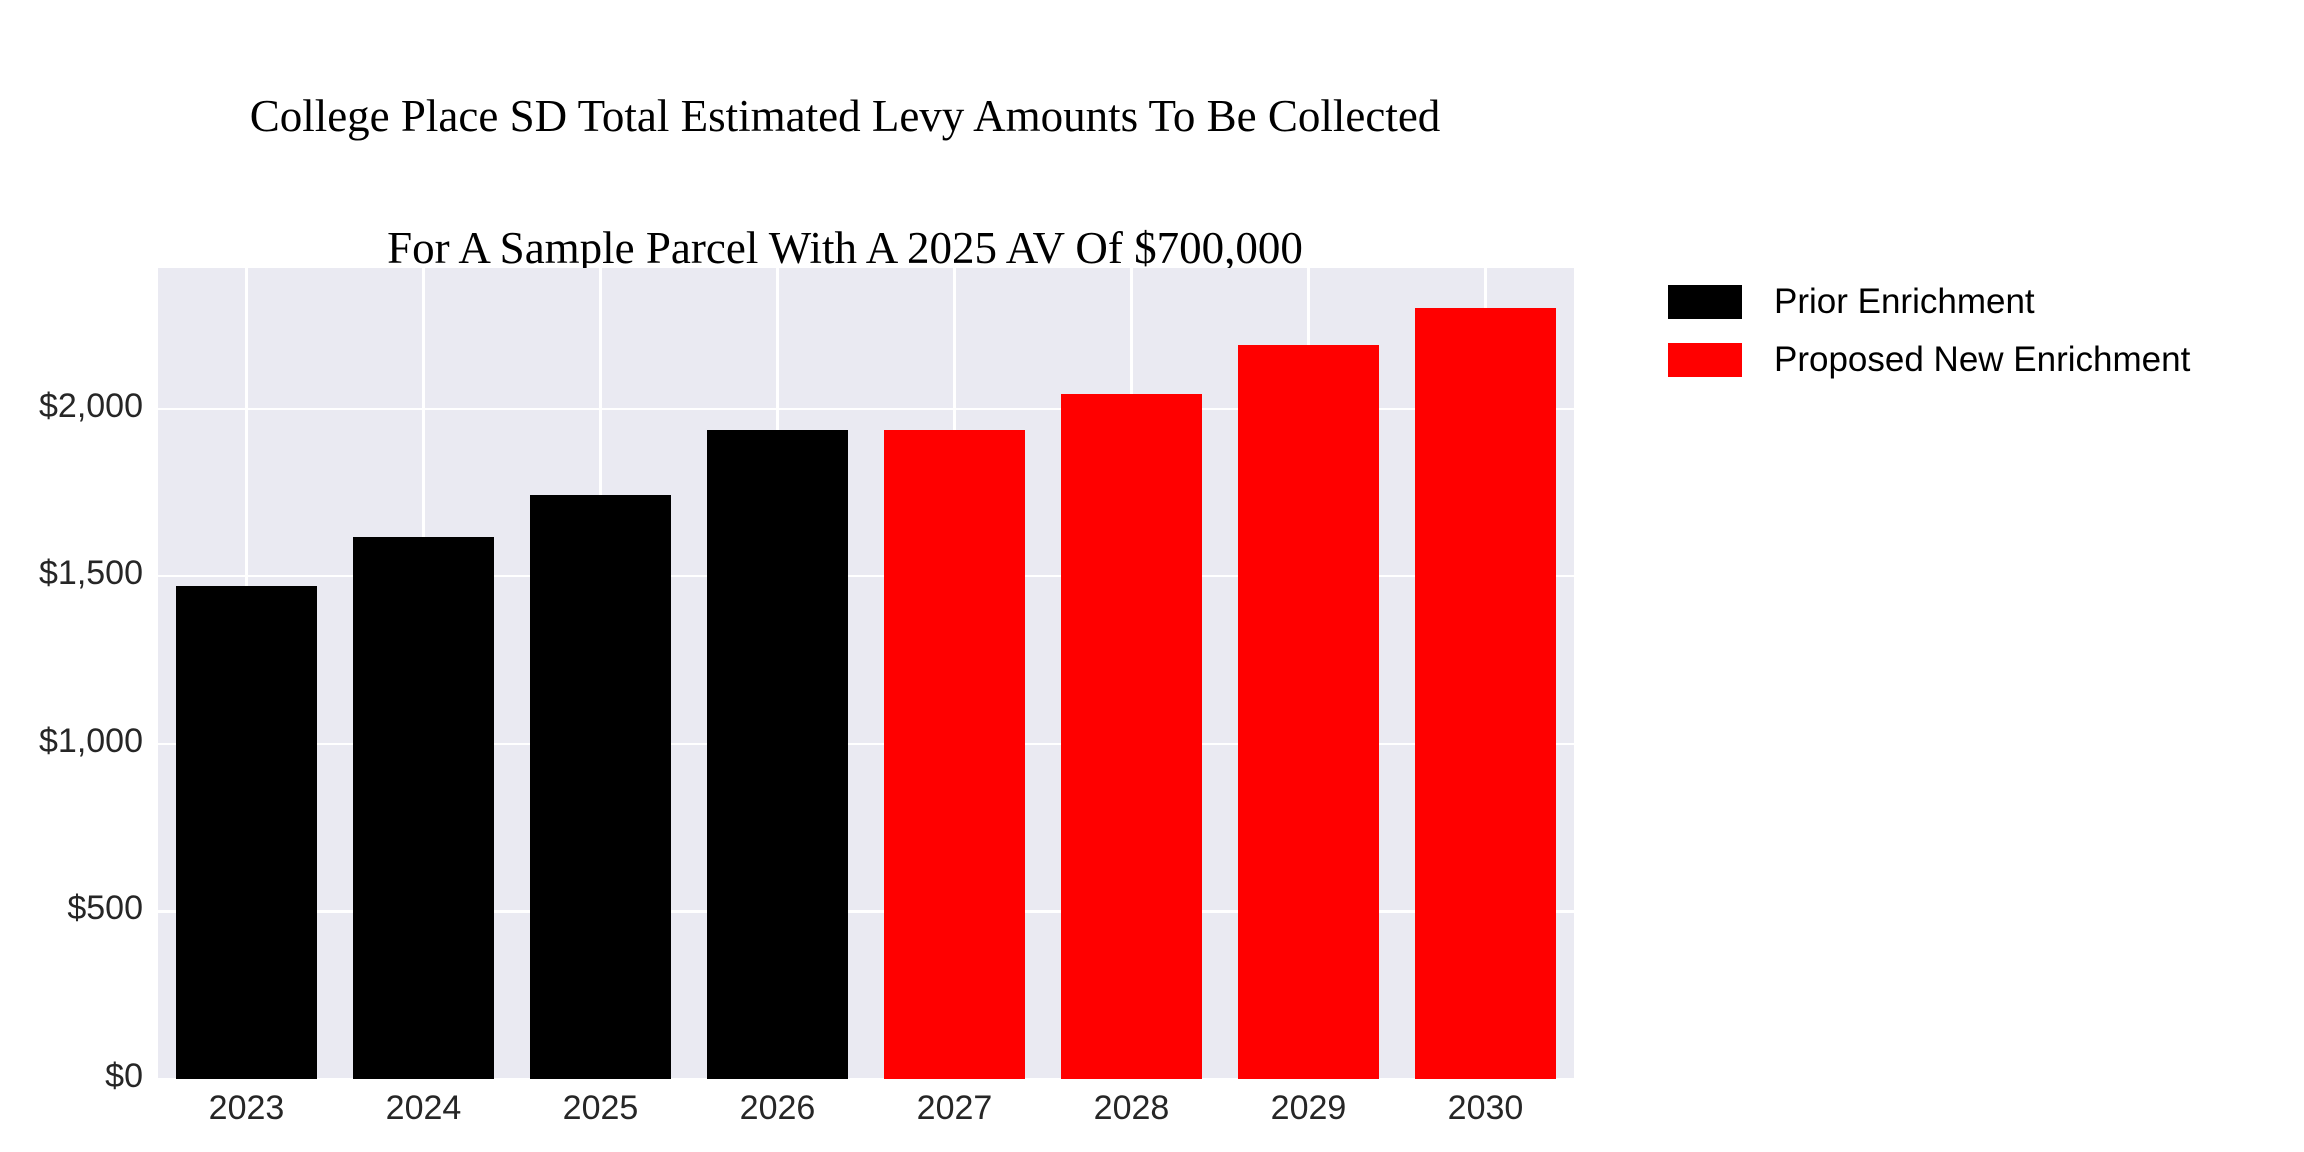 The height and width of the screenshot is (1152, 2304). What do you see at coordinates (1131, 736) in the screenshot?
I see `bar-2028` at bounding box center [1131, 736].